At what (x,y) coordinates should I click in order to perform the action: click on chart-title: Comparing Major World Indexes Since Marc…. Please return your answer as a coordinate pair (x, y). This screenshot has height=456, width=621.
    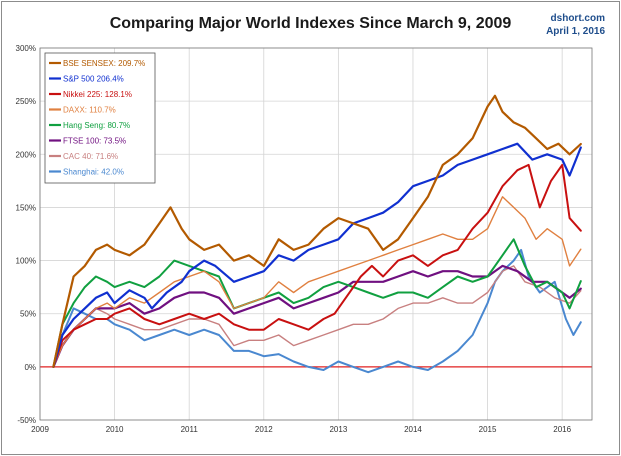
    Looking at the image, I should click on (310, 23).